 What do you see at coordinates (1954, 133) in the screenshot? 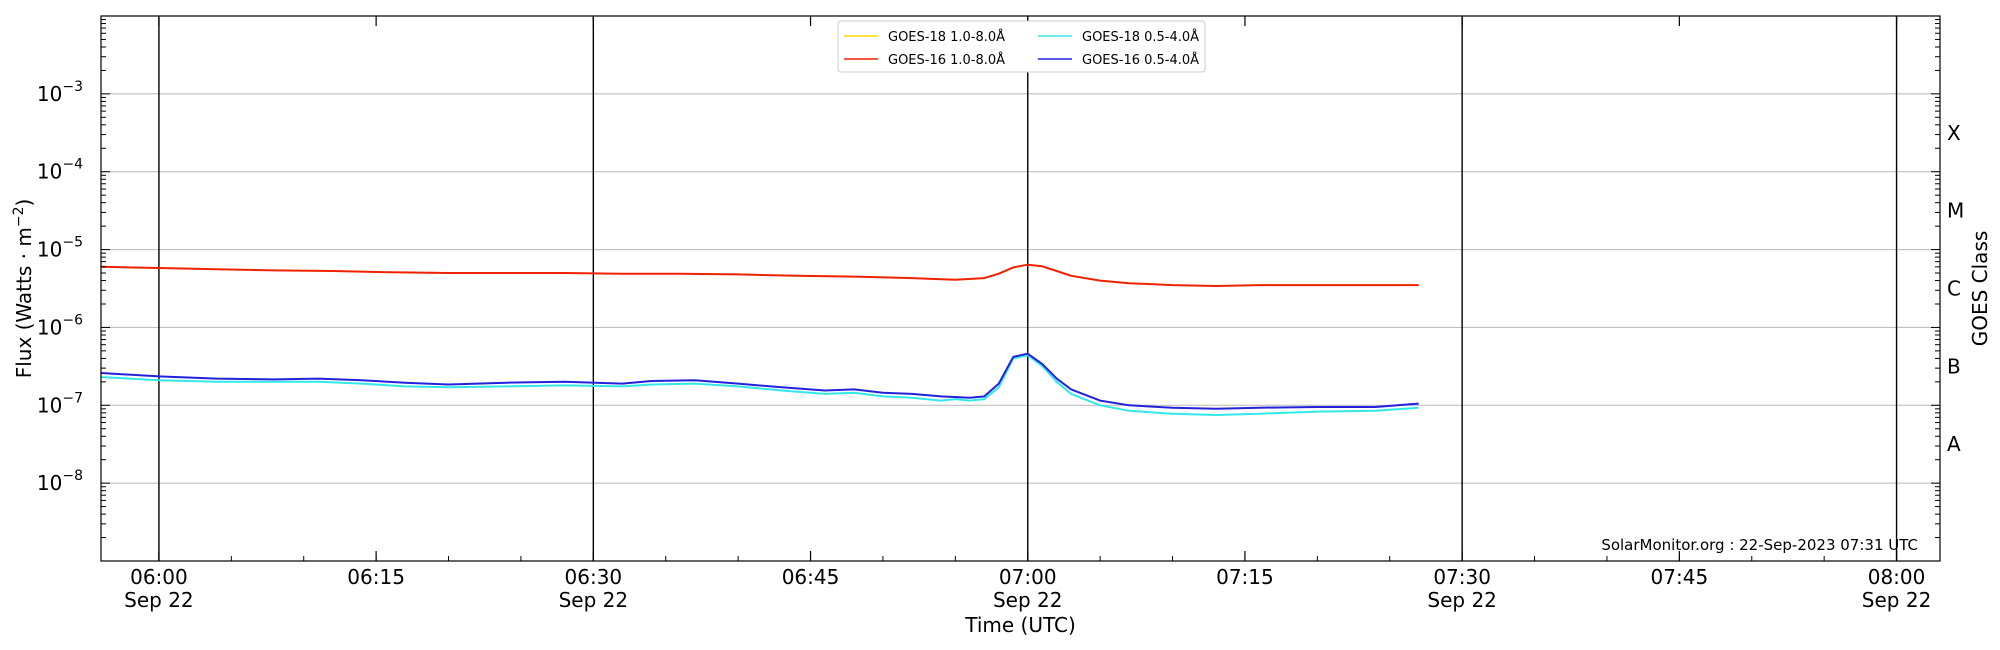
I see `goes-class-label: X` at bounding box center [1954, 133].